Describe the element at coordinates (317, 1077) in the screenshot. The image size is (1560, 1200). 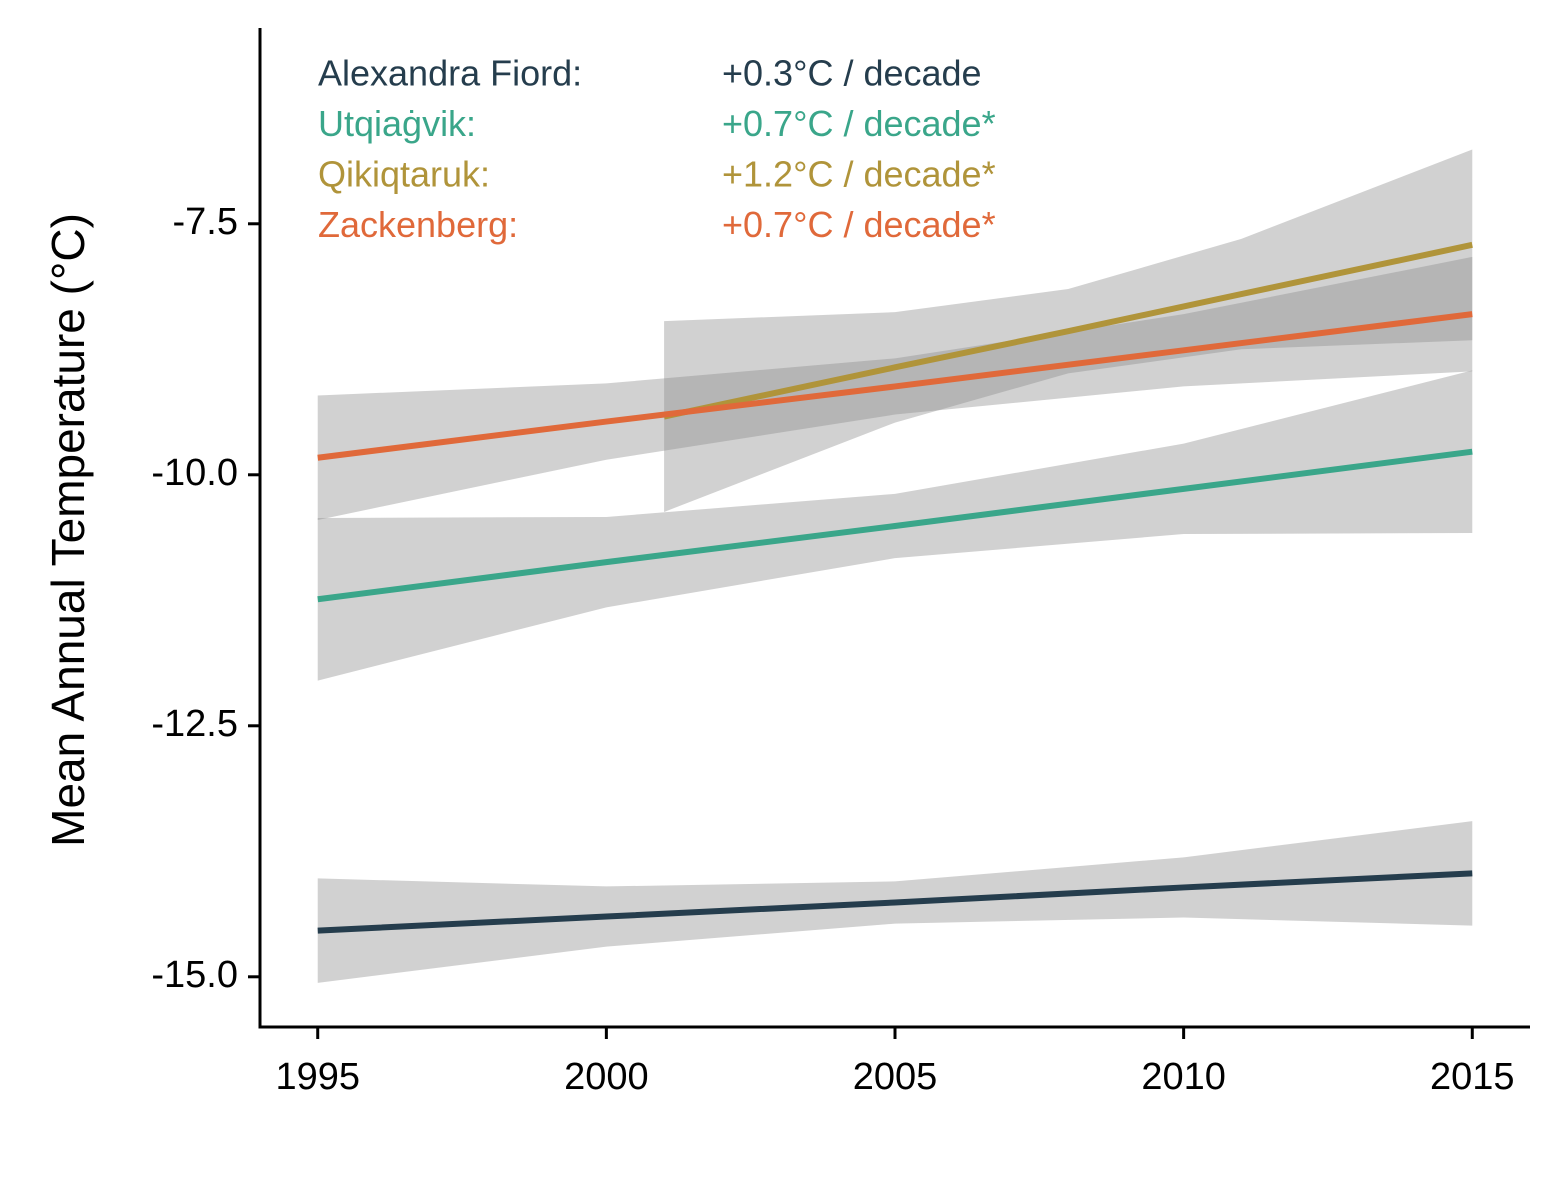
I see `x-tick-label: 1995` at that location.